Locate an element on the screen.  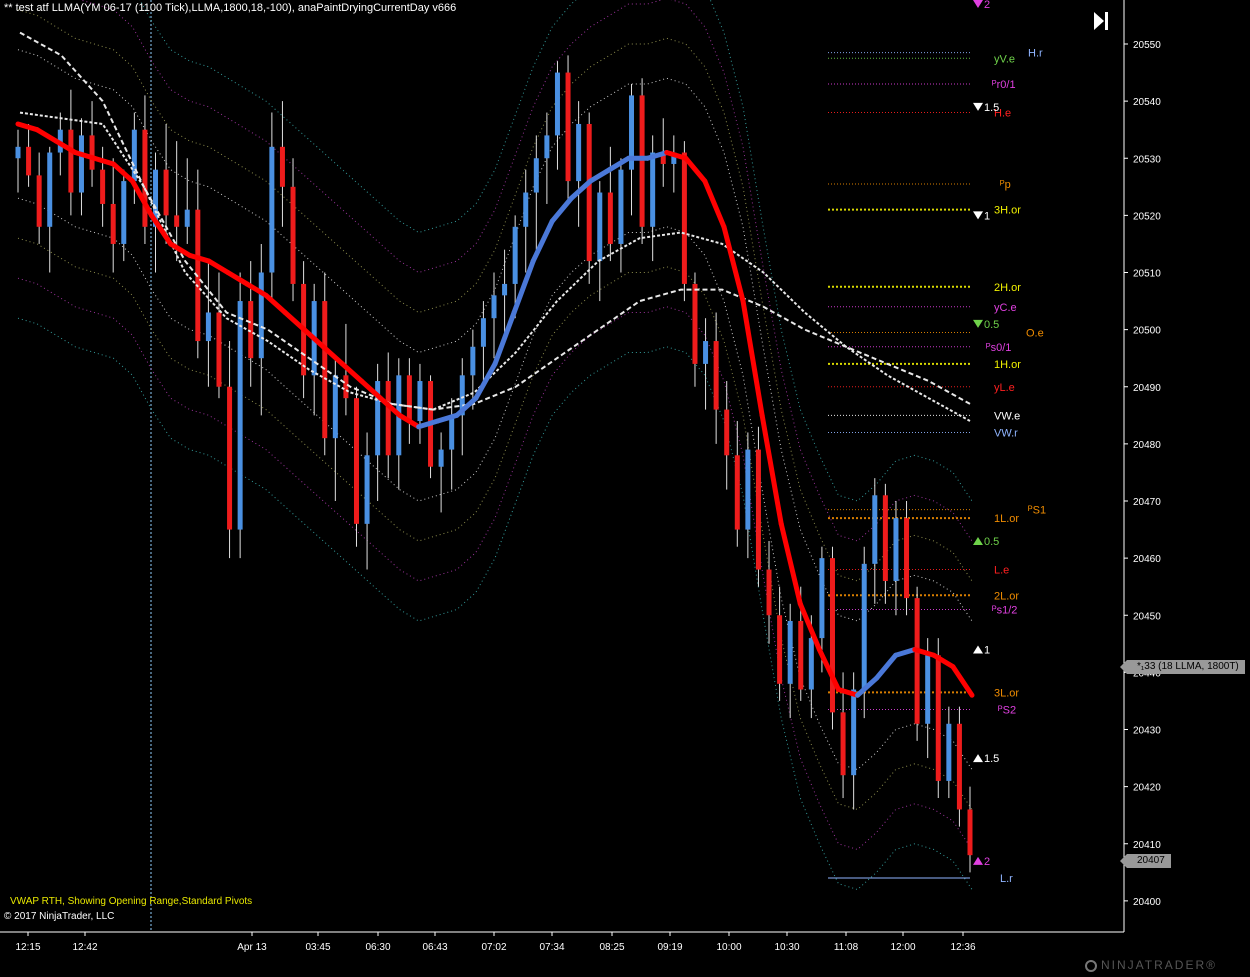
x-tick-label: 07:34 is located at coordinates (551, 947).